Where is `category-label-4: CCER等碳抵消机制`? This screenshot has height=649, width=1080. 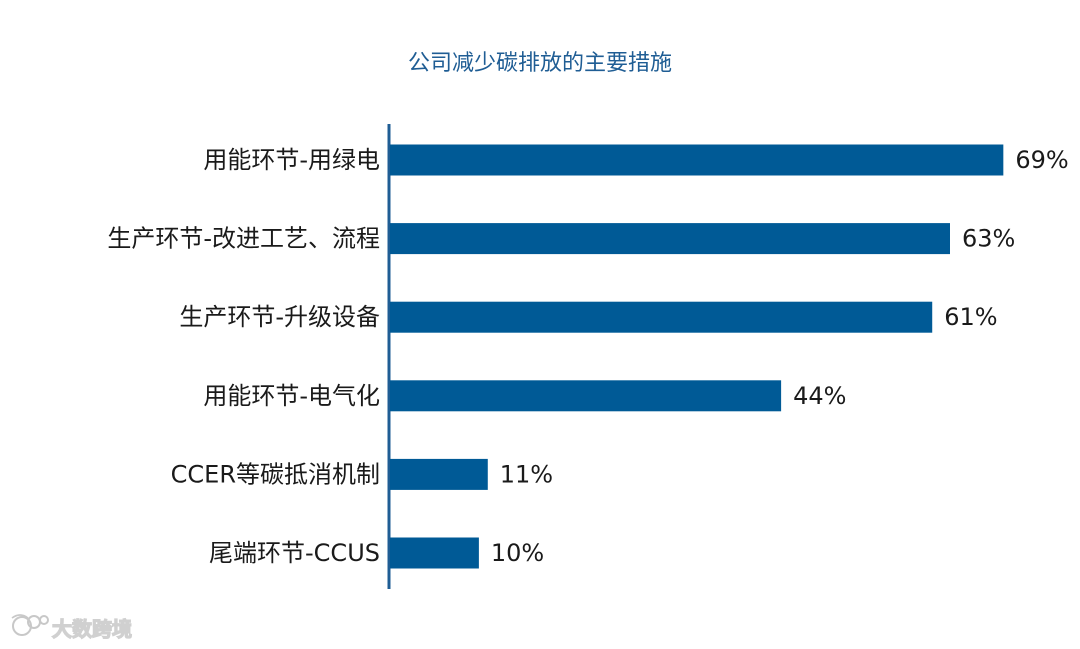 category-label-4: CCER等碳抵消机制 is located at coordinates (275, 474).